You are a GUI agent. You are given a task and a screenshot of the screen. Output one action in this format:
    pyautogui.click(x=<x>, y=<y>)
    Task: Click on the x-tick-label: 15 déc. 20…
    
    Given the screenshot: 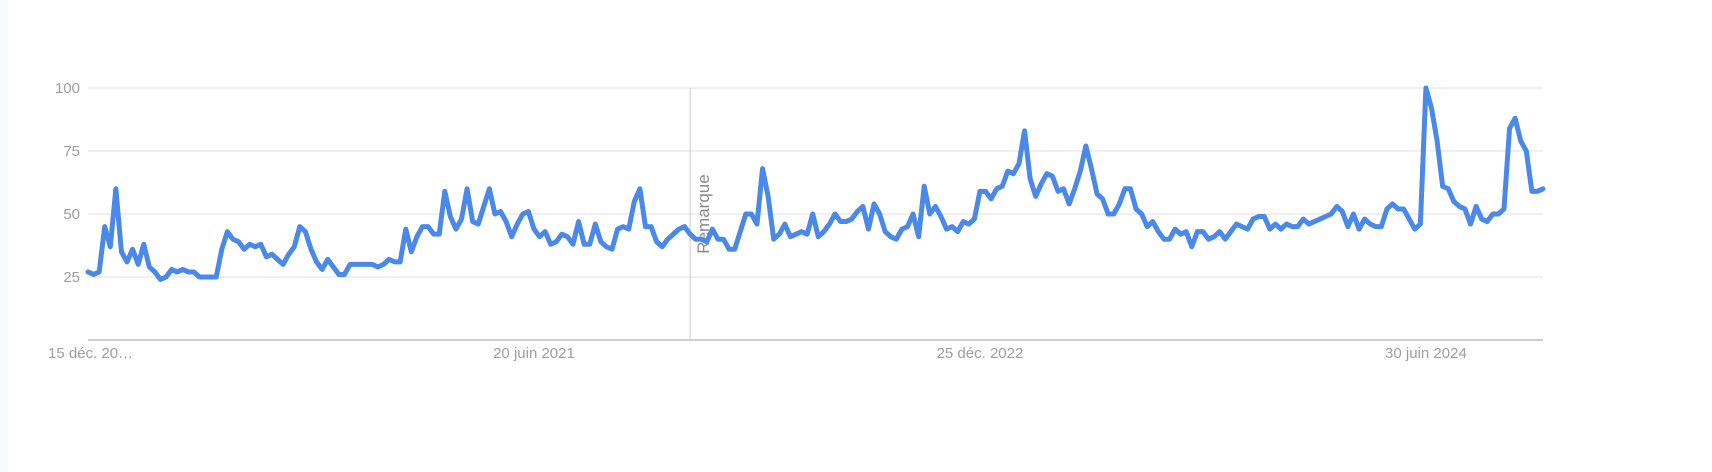 What is the action you would take?
    pyautogui.click(x=90, y=353)
    